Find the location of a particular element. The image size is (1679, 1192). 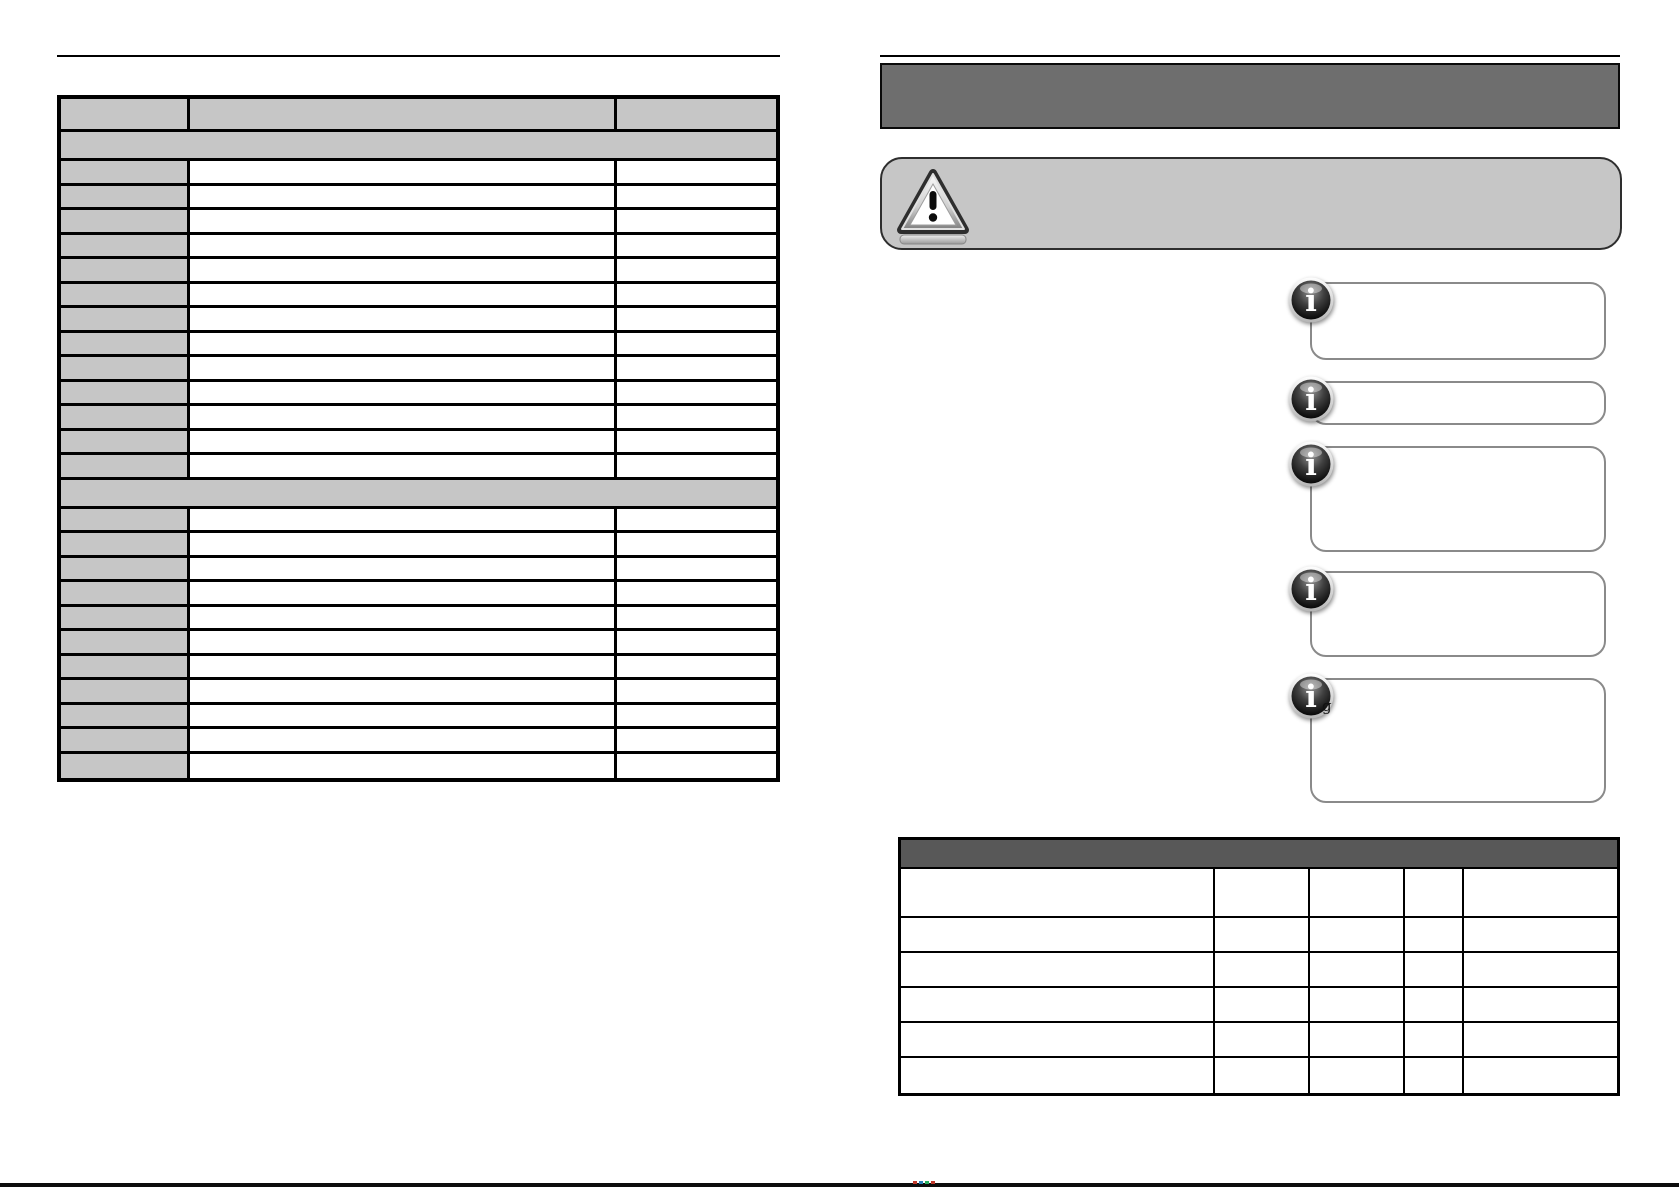

callout-text: g is located at coordinates (1327, 706).